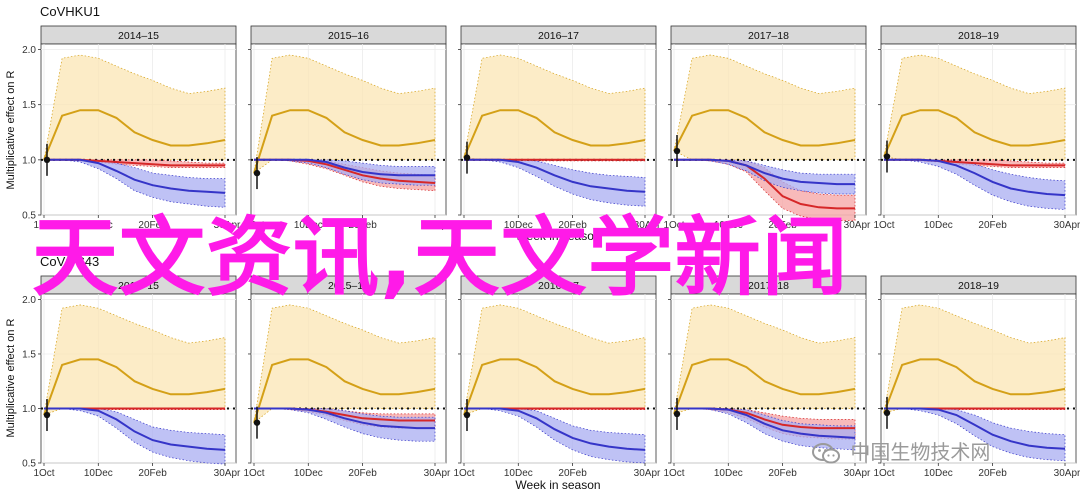 The image size is (1080, 499). Describe the element at coordinates (901, 452) in the screenshot. I see `watermark: 中国生物技术网` at that location.